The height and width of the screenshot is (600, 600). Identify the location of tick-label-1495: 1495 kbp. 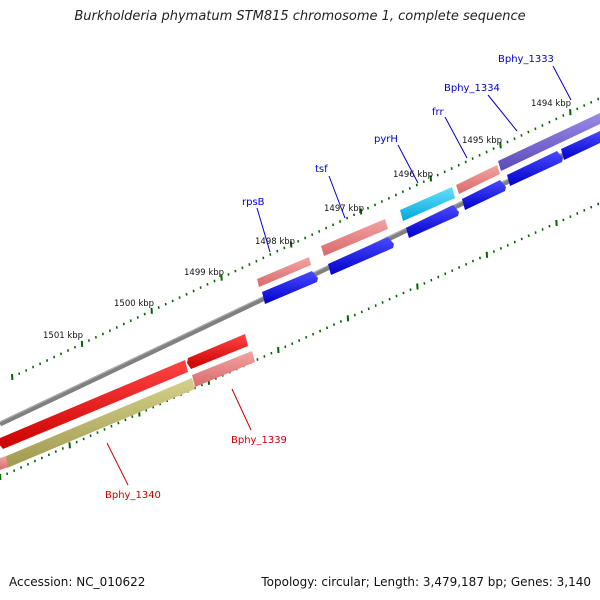
(482, 141).